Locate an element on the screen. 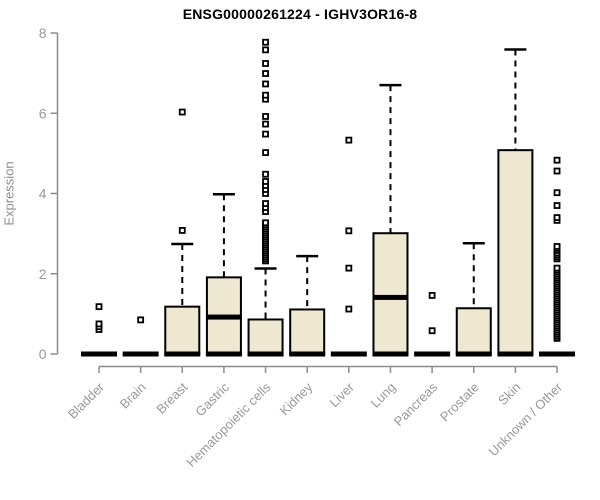 This screenshot has height=500, width=600. x-category-label: Pancreas is located at coordinates (416, 404).